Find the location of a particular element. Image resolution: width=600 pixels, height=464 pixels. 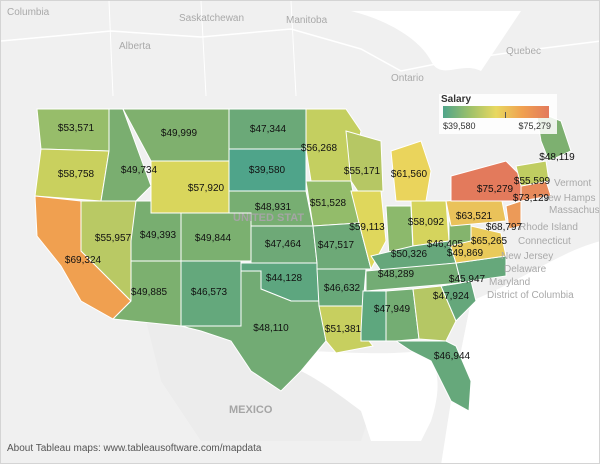

value-OK: $44,128 is located at coordinates (284, 278).